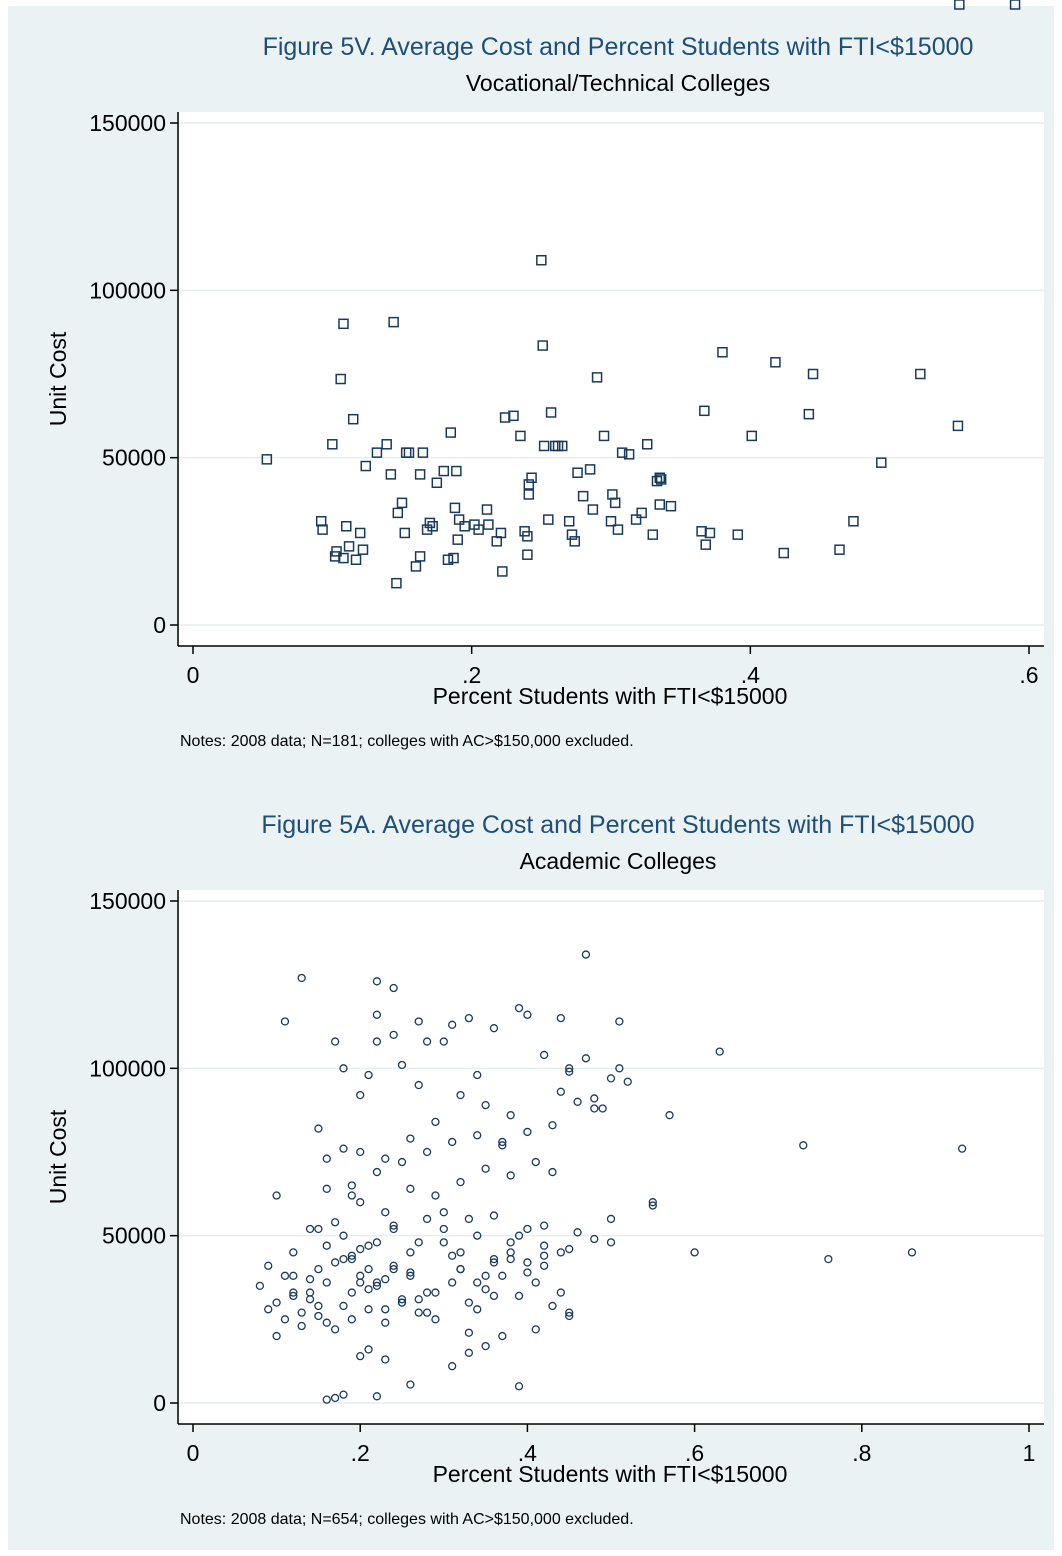 Image resolution: width=1062 pixels, height=1556 pixels. Describe the element at coordinates (134, 1236) in the screenshot. I see `y-tick-label: 50000` at that location.